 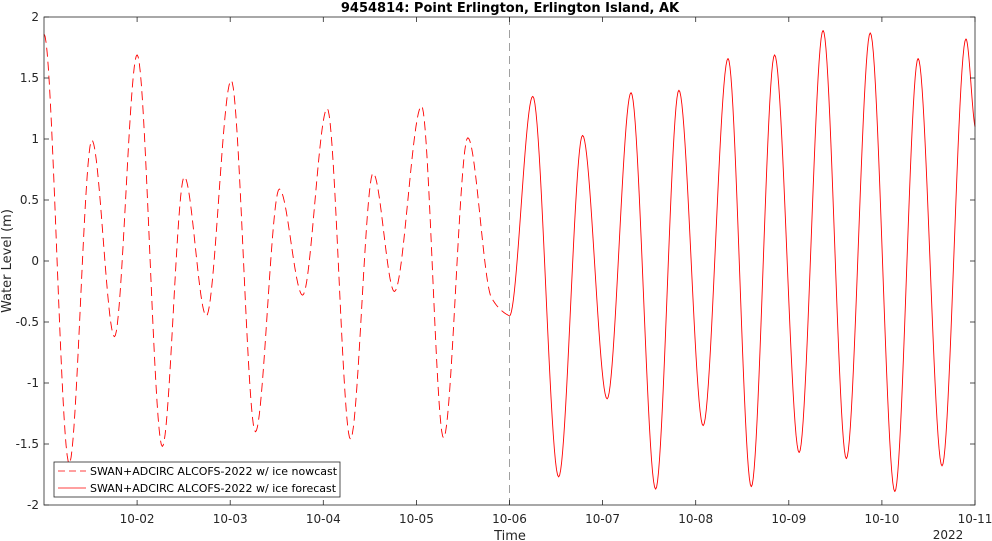 What do you see at coordinates (416, 519) in the screenshot?
I see `x-tick-label: 10-05` at bounding box center [416, 519].